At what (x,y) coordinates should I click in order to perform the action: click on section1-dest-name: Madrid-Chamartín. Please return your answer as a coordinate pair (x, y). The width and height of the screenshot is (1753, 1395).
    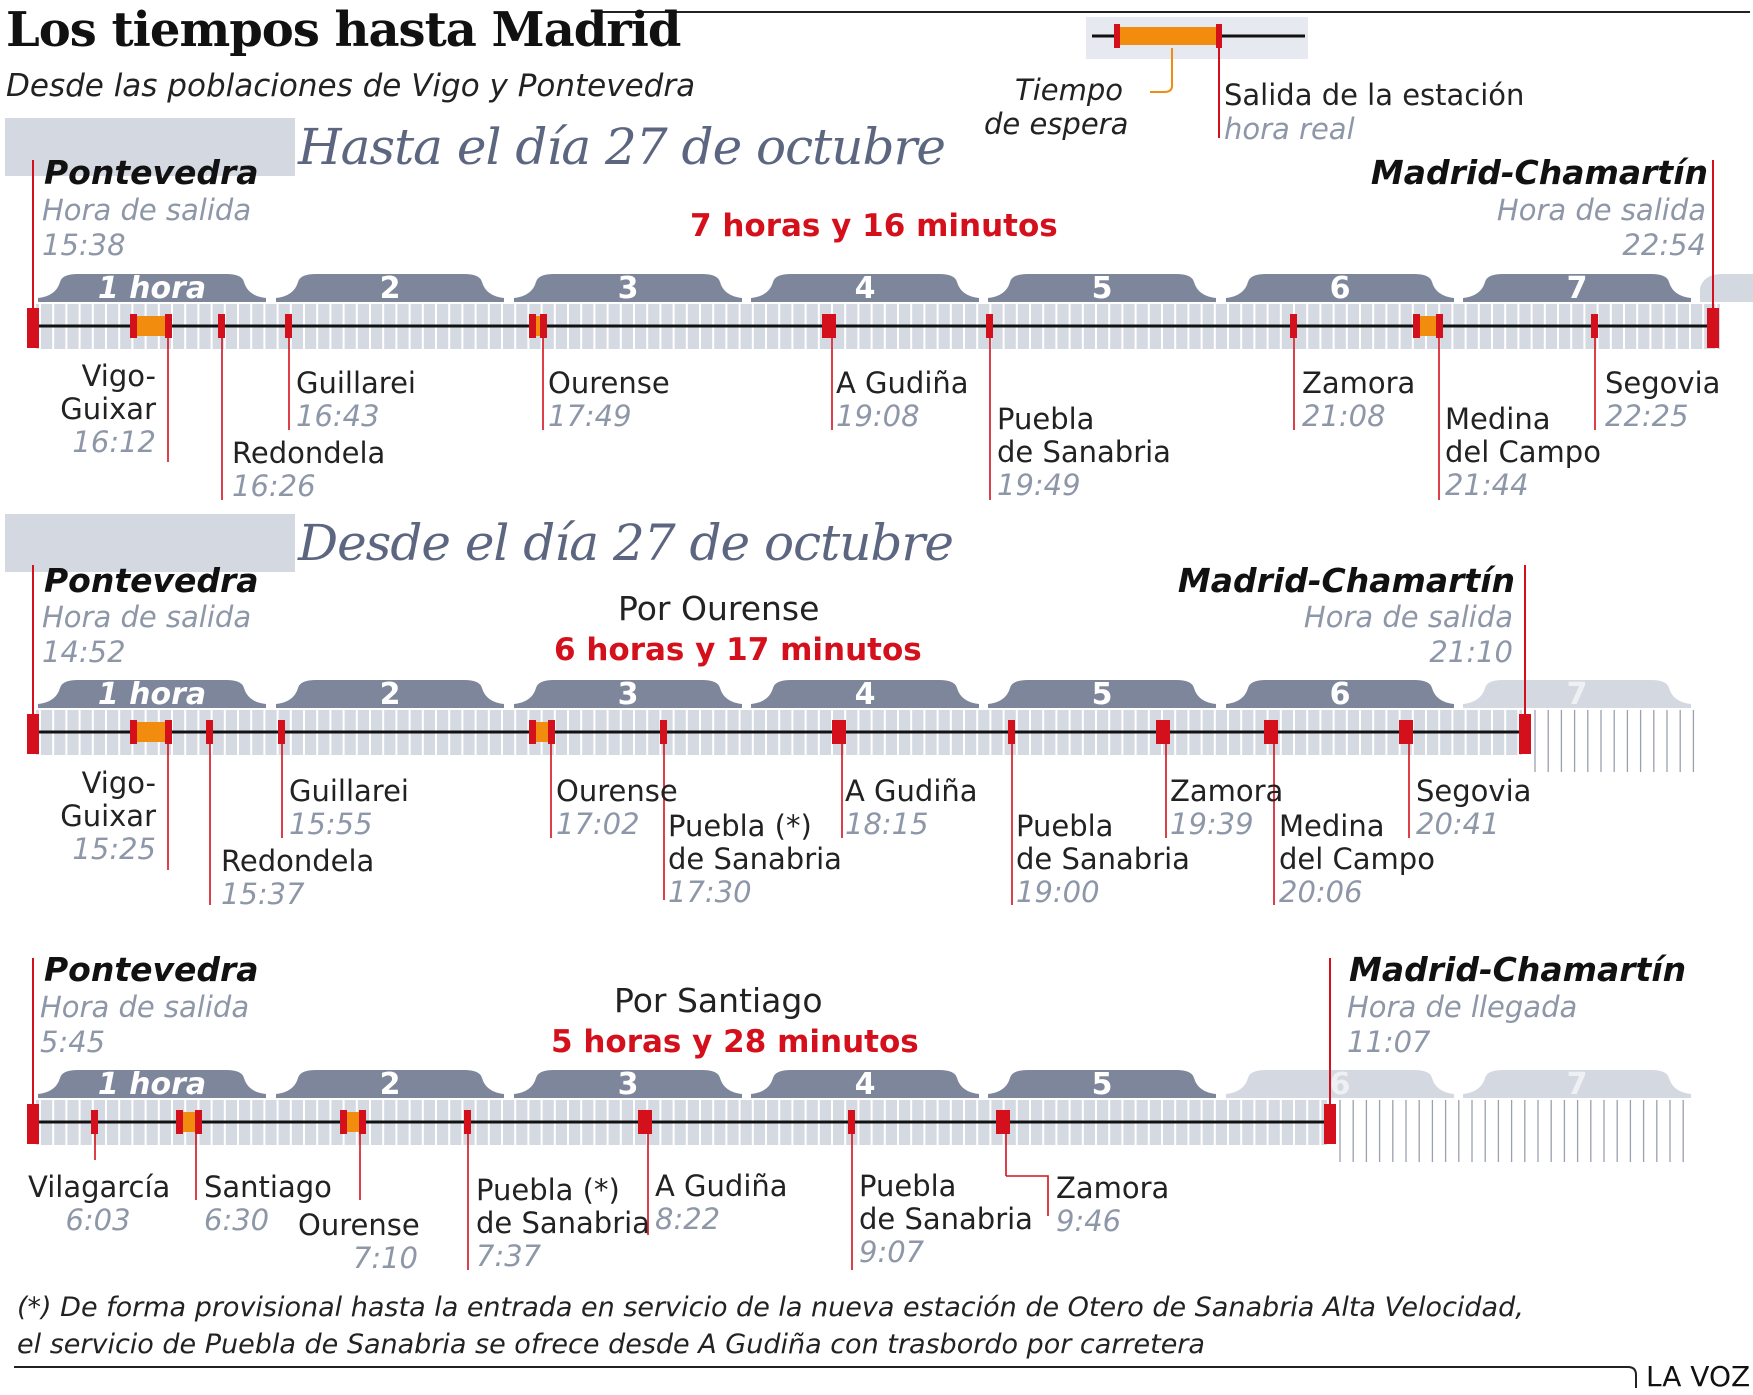
    Looking at the image, I should click on (1539, 172).